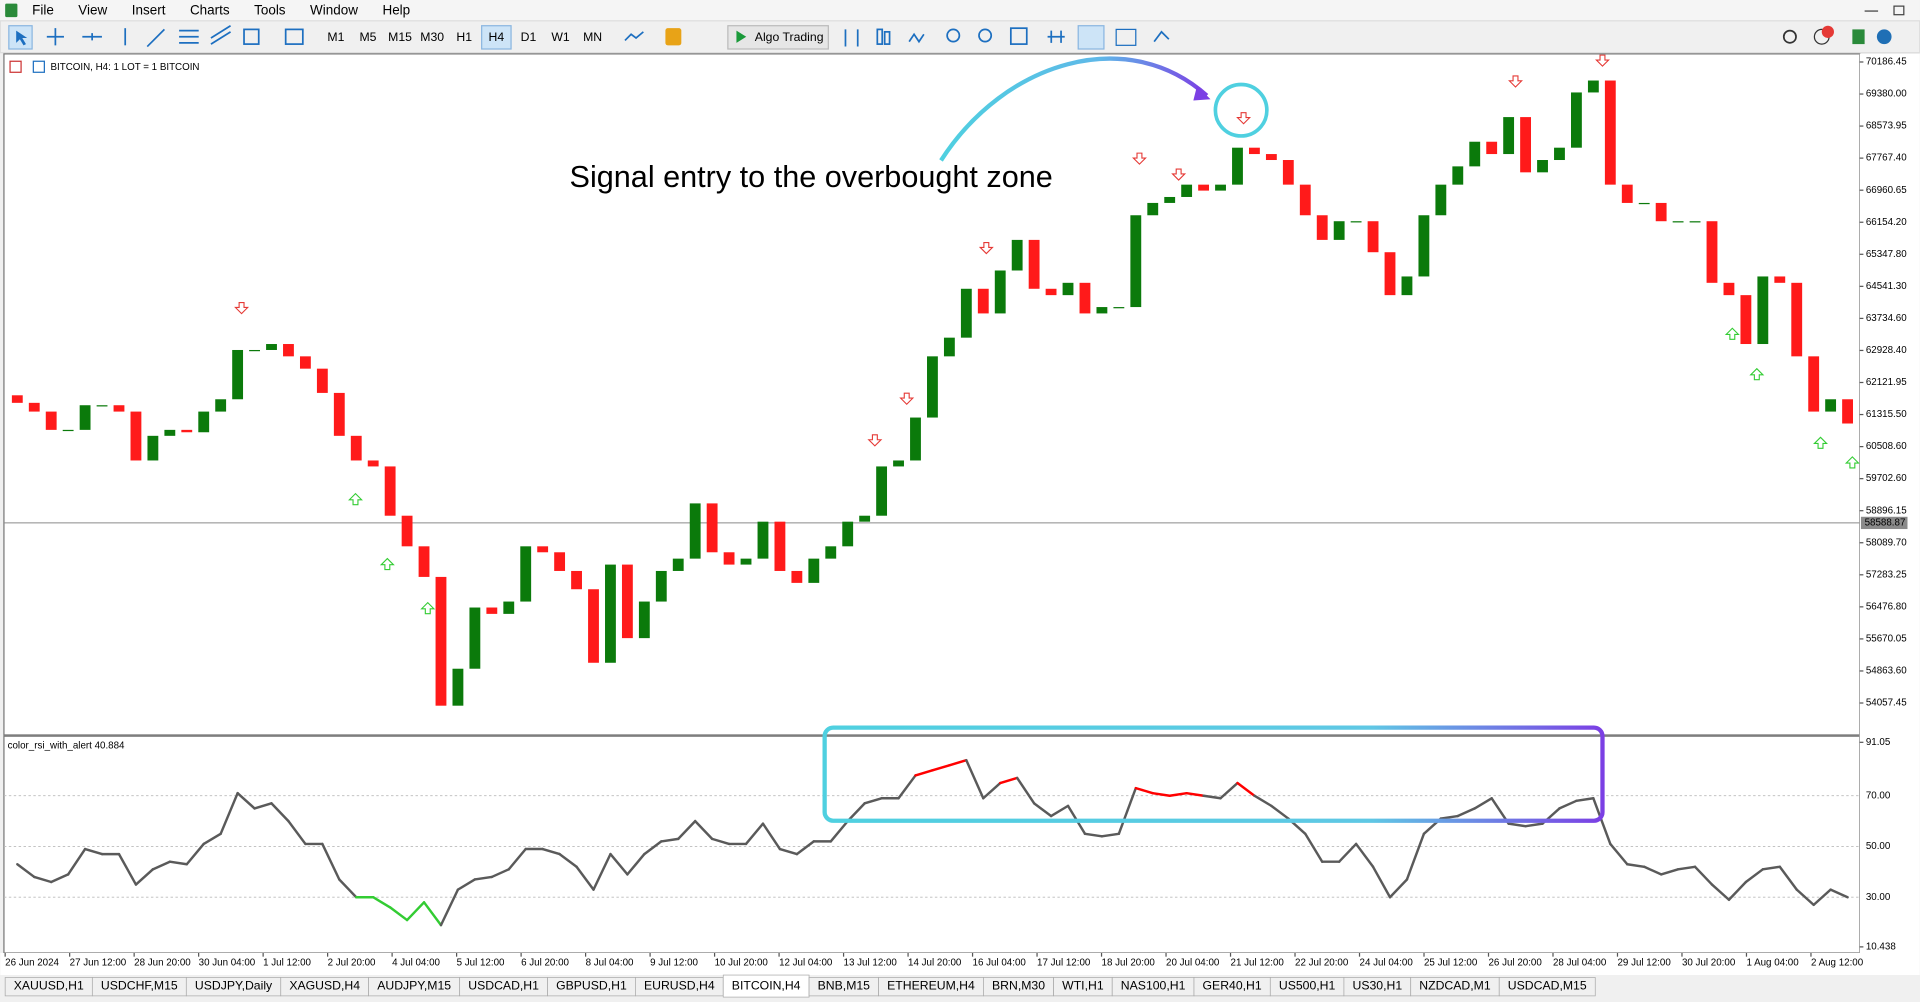 This screenshot has height=1002, width=1920. I want to click on menu-bar, so click(960, 10).